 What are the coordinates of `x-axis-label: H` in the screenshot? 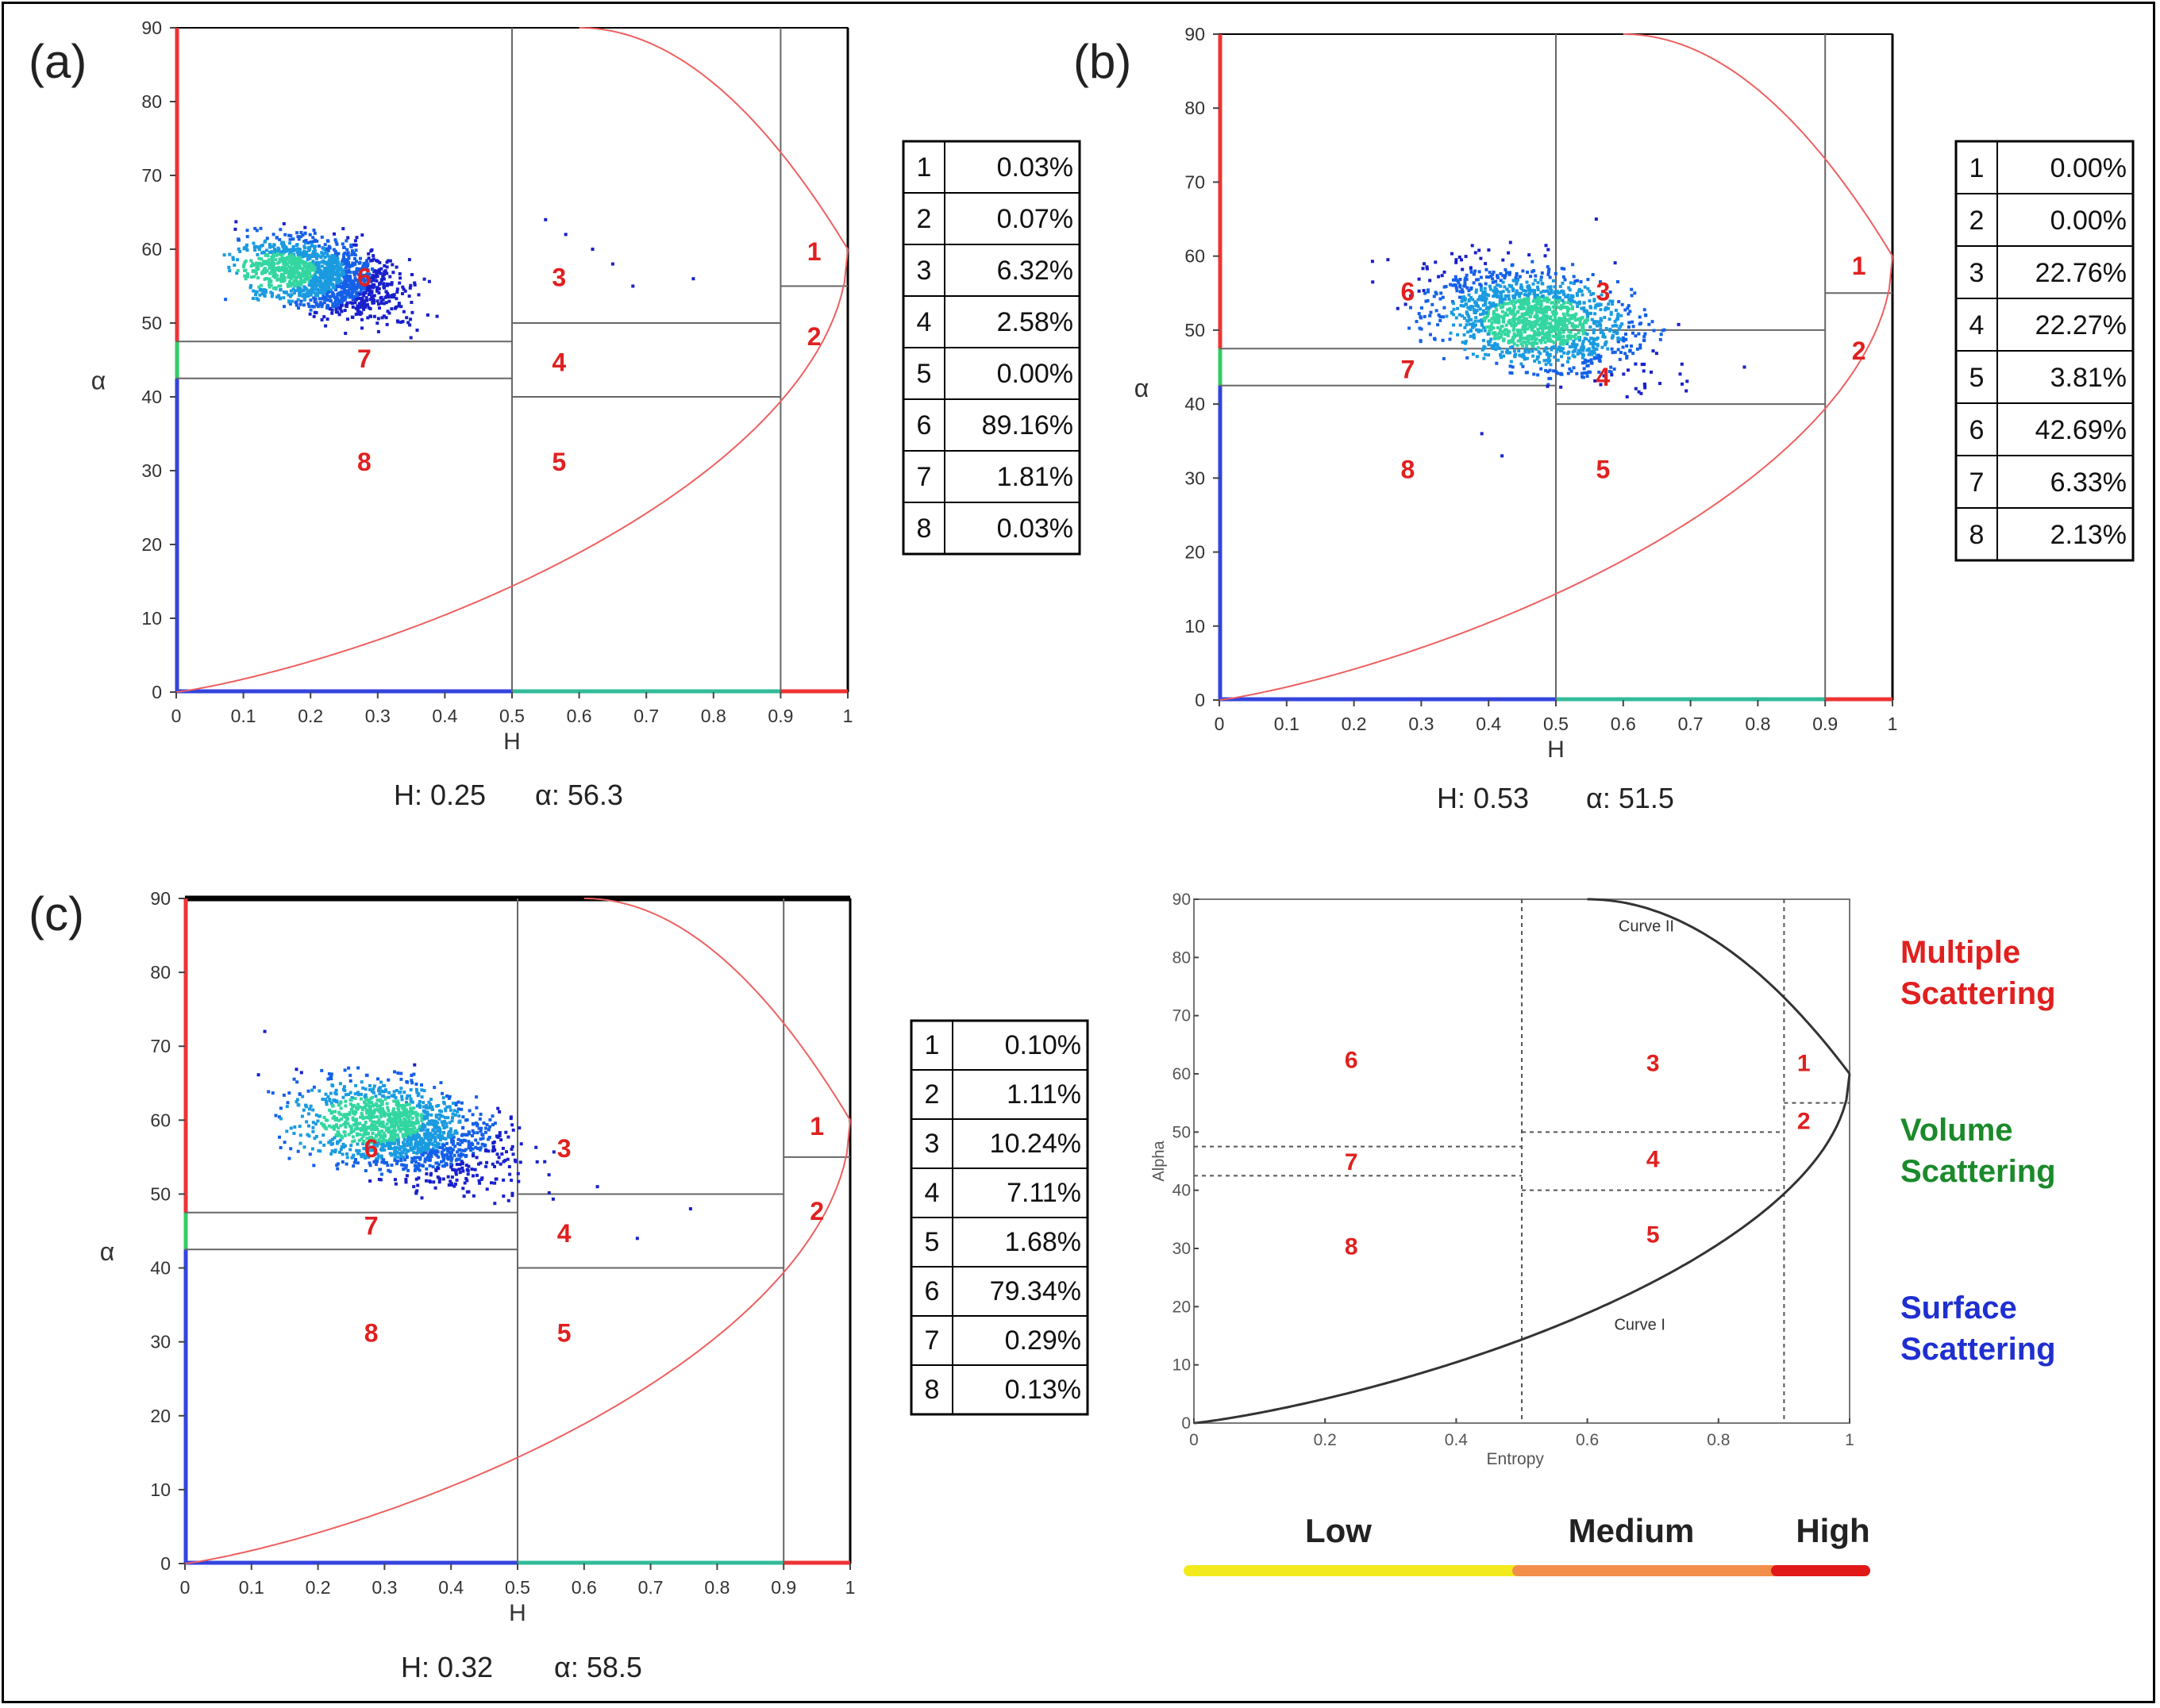 It's located at (512, 742).